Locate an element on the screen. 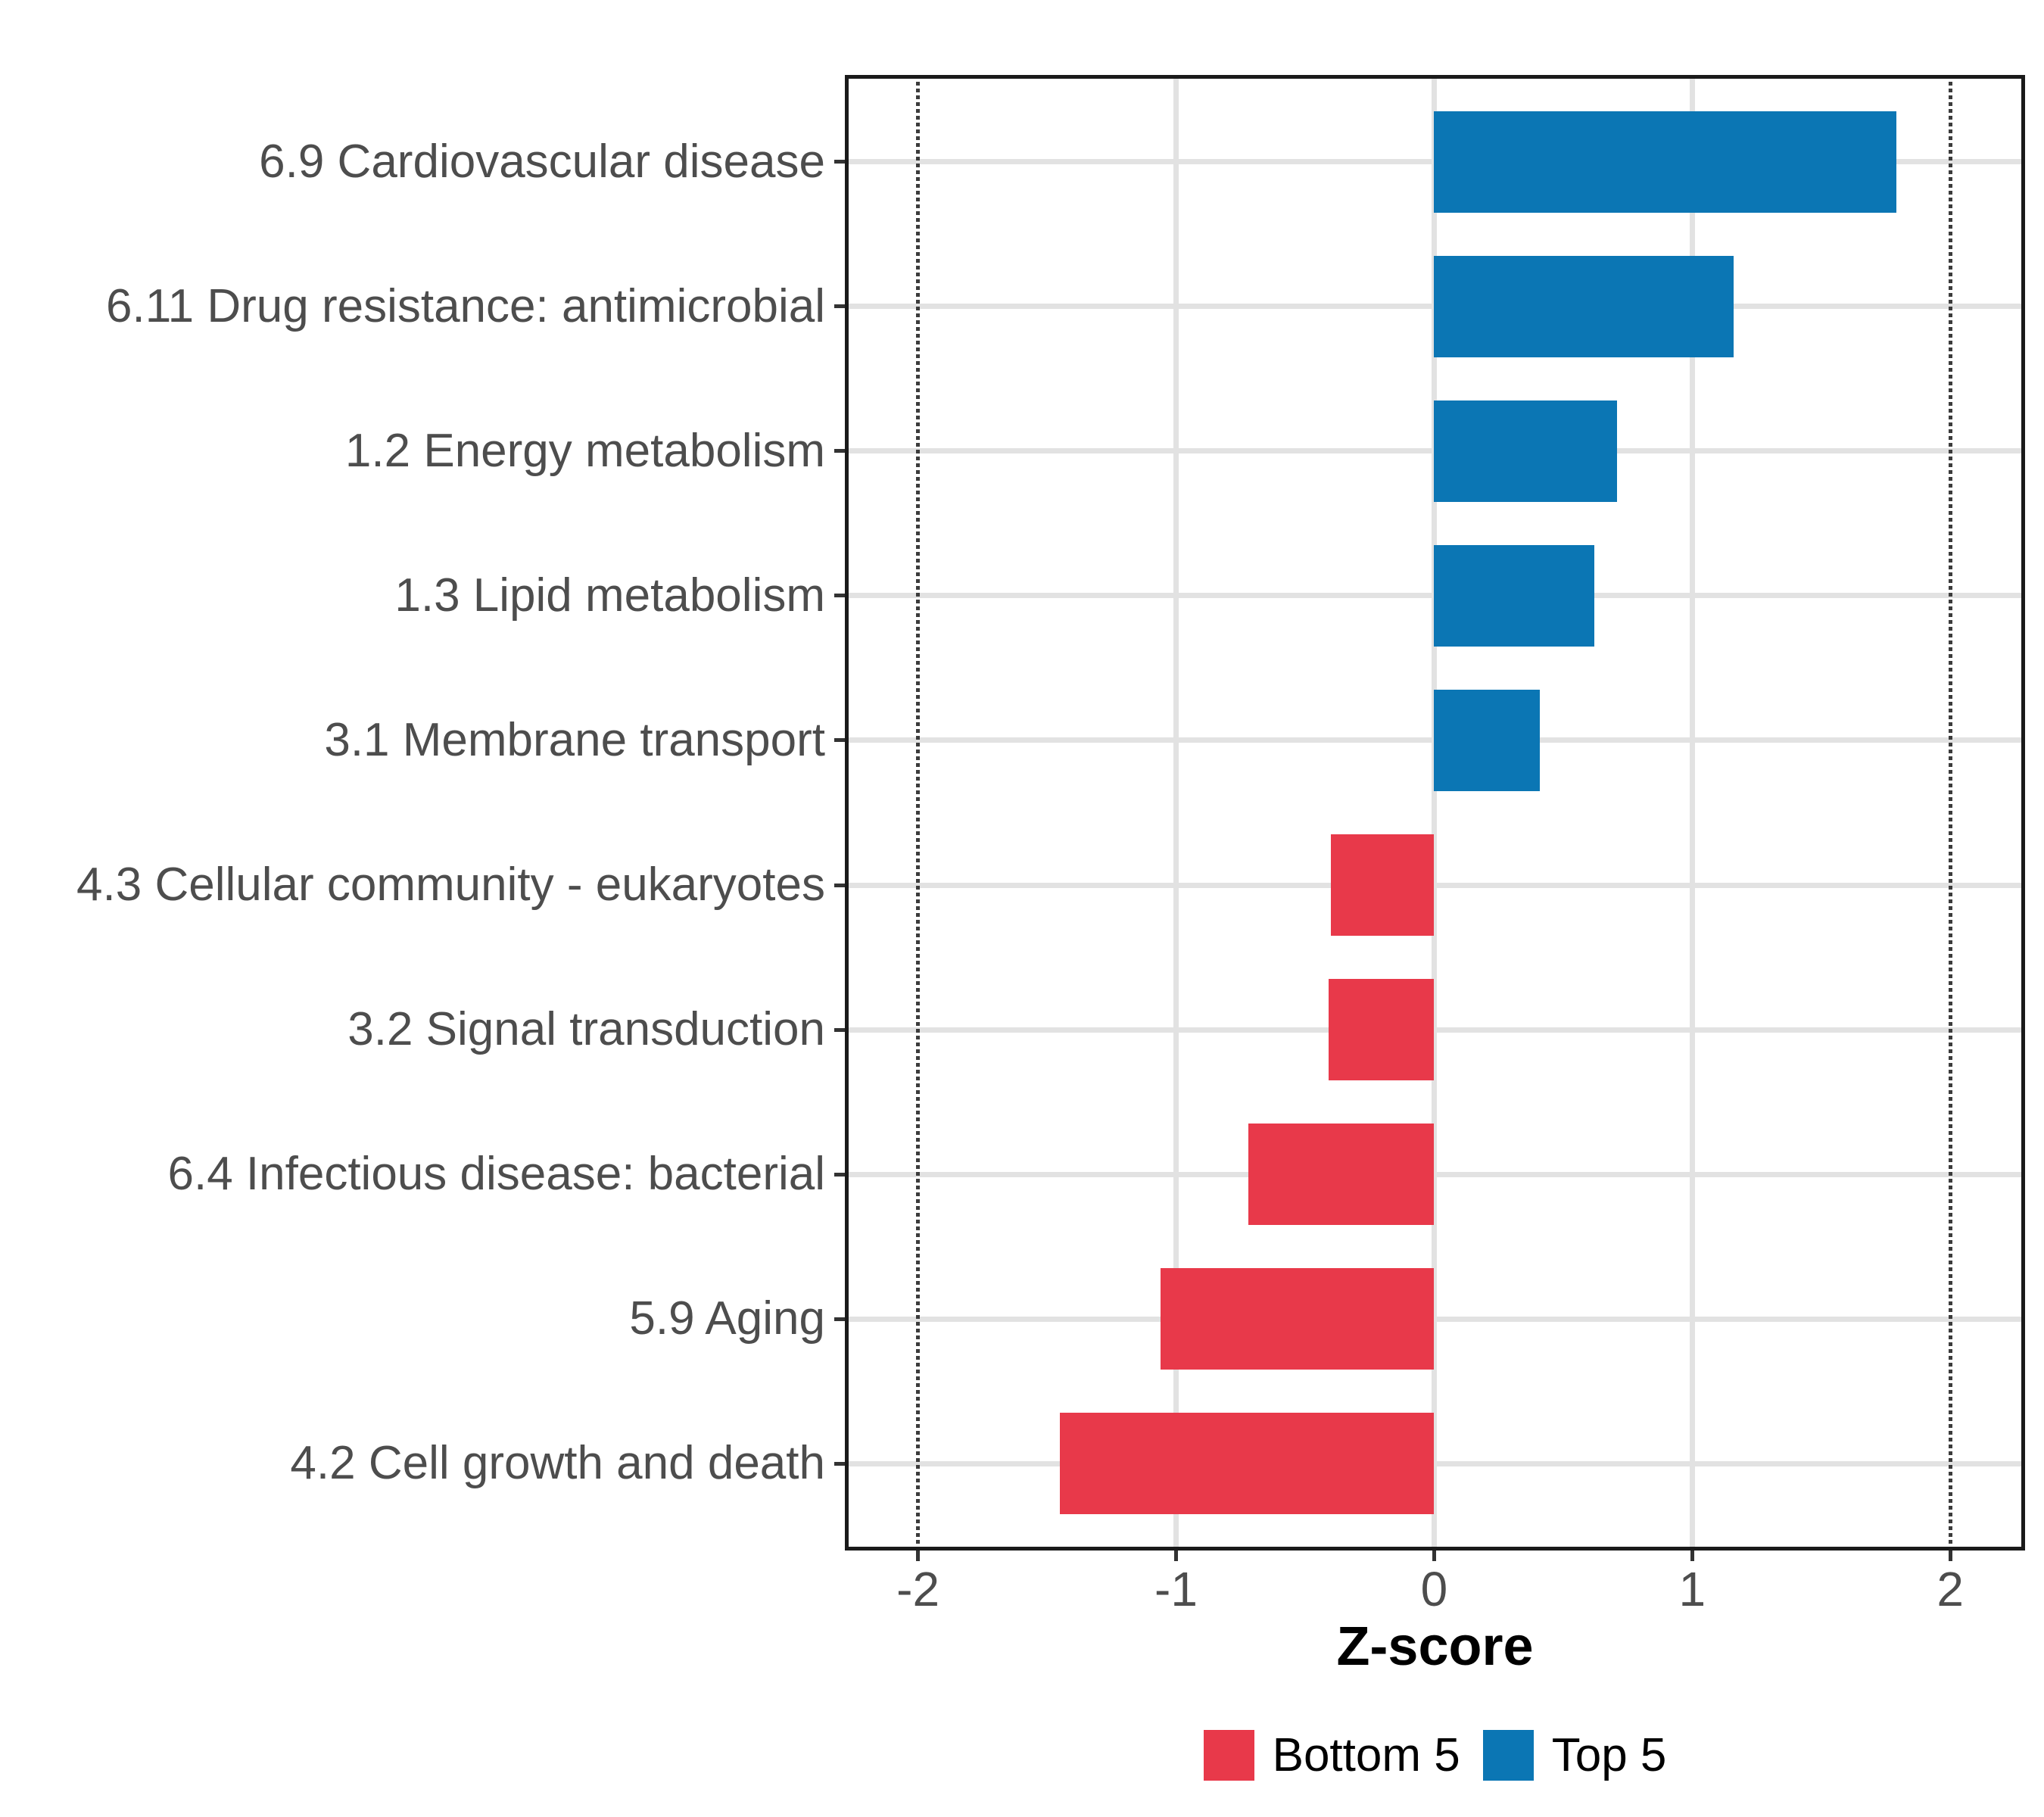 The height and width of the screenshot is (1817, 2044). y-tick-label: 1.2 Energy metabolism is located at coordinates (584, 450).